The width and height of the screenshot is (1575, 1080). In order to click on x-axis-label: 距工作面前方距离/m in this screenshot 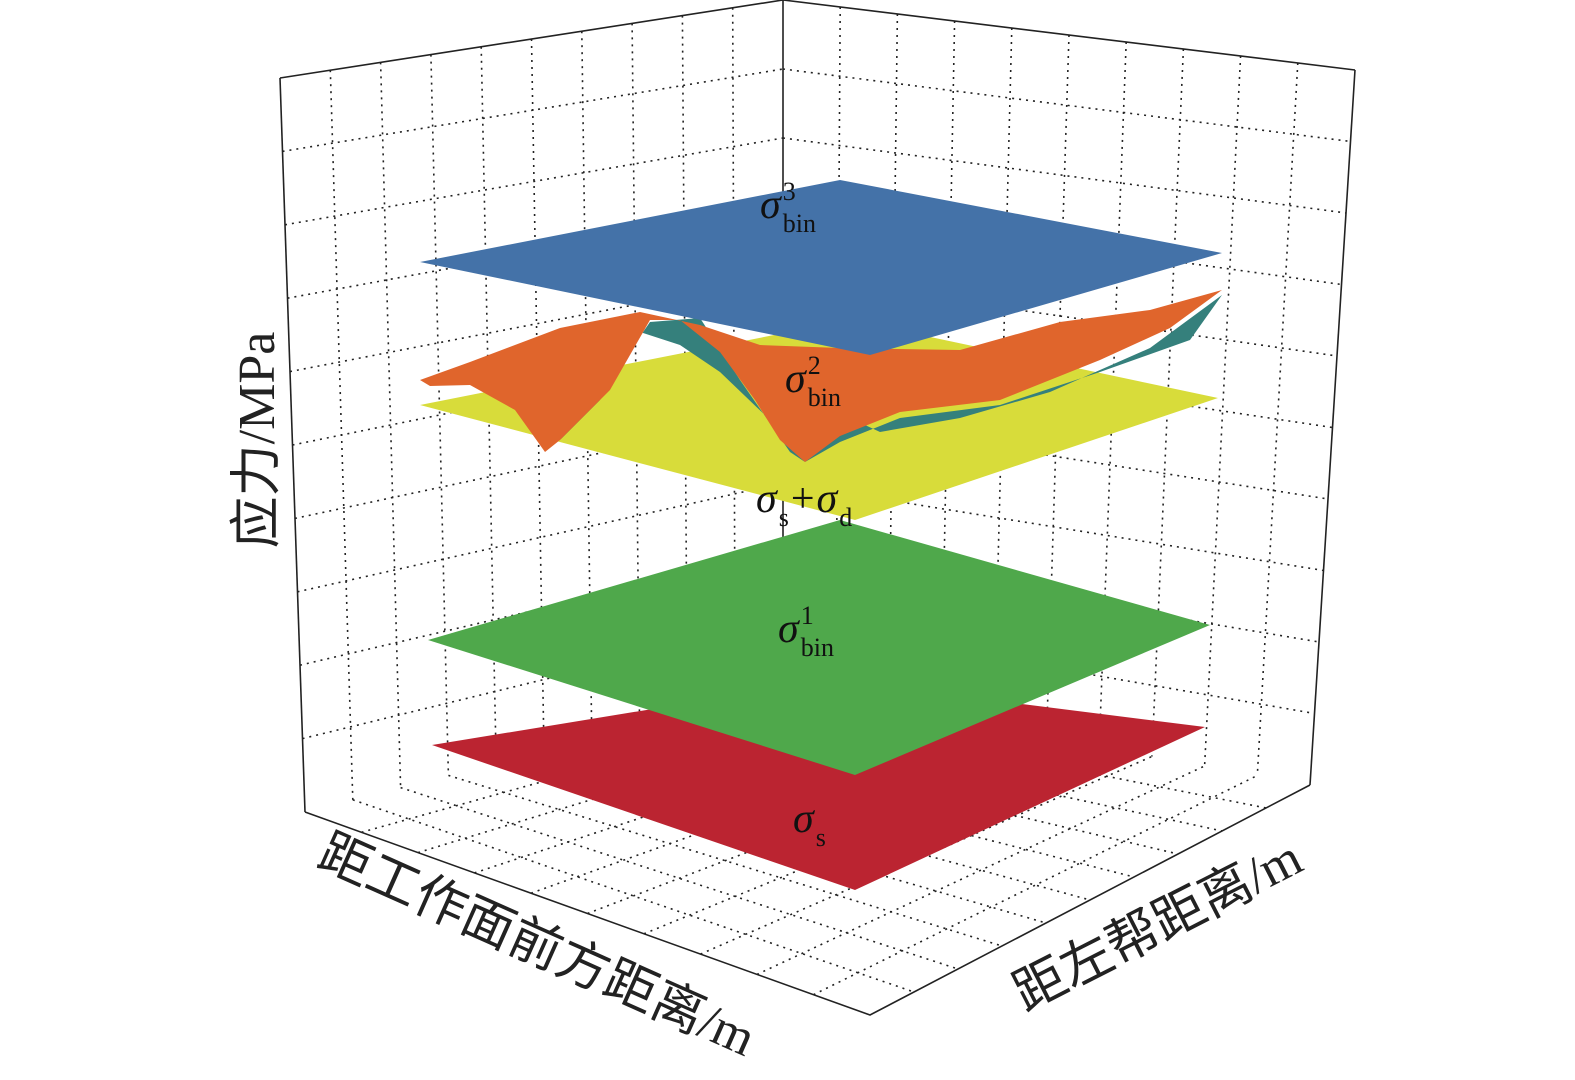, I will do `click(536, 946)`.